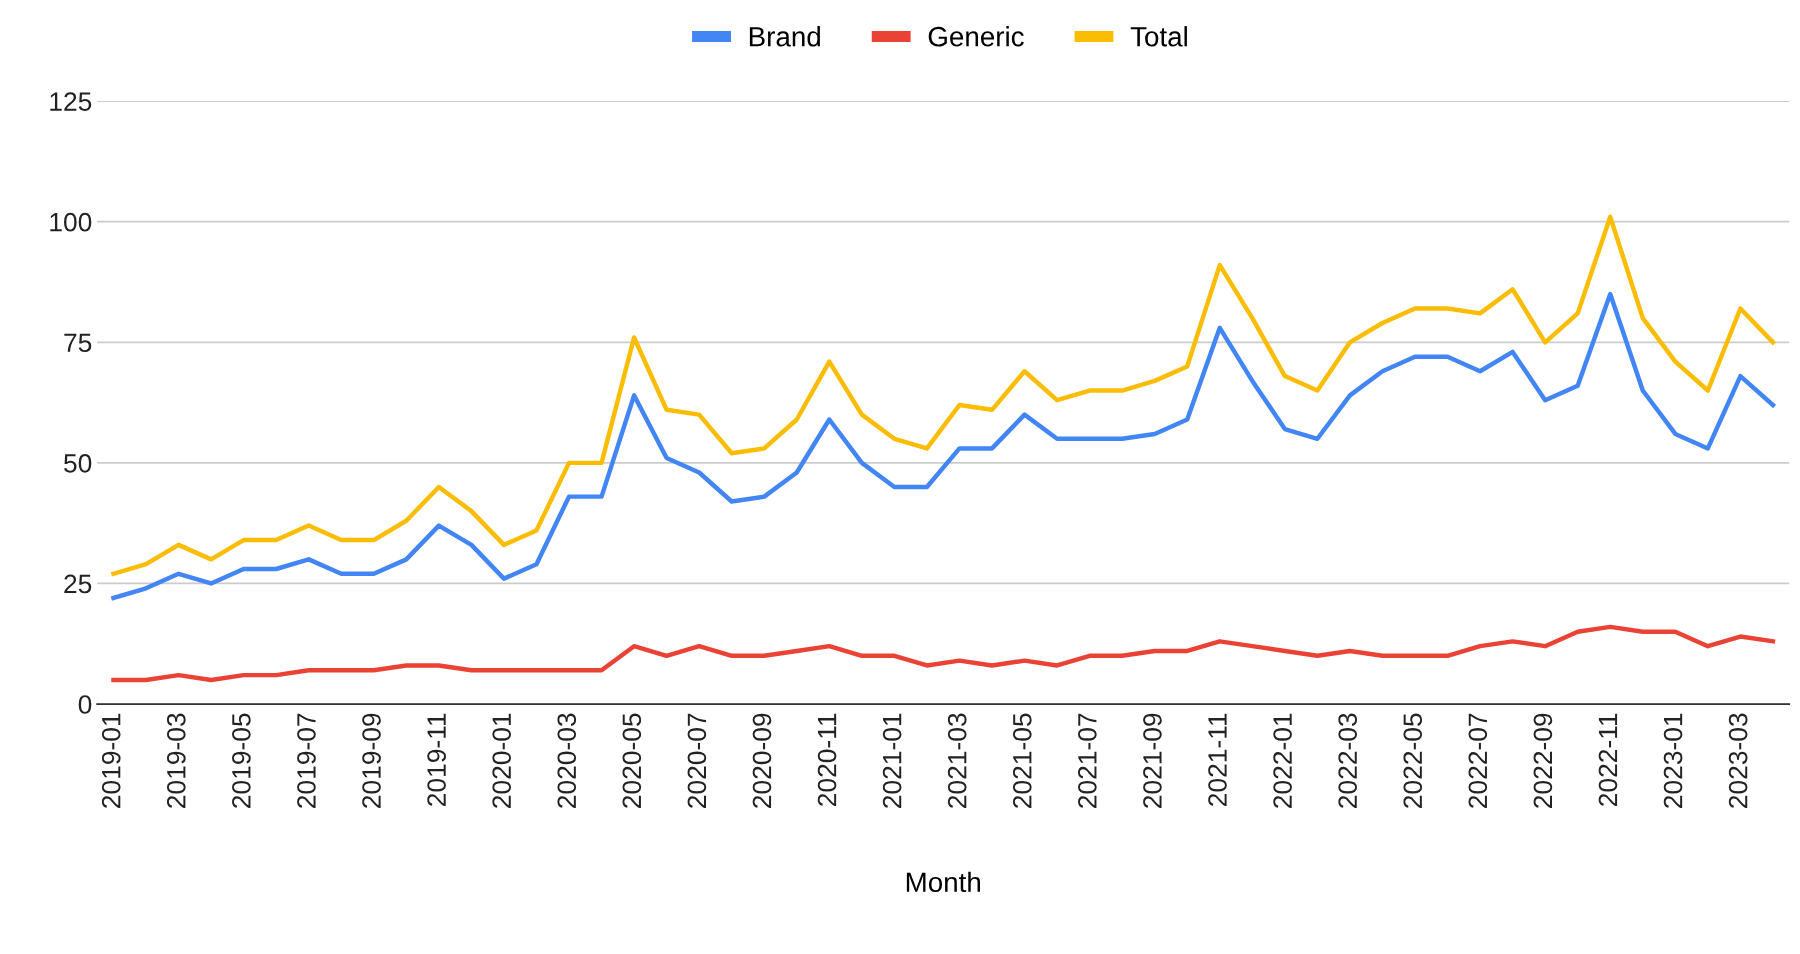  Describe the element at coordinates (1673, 760) in the screenshot. I see `x-tick-label: 2023-01` at that location.